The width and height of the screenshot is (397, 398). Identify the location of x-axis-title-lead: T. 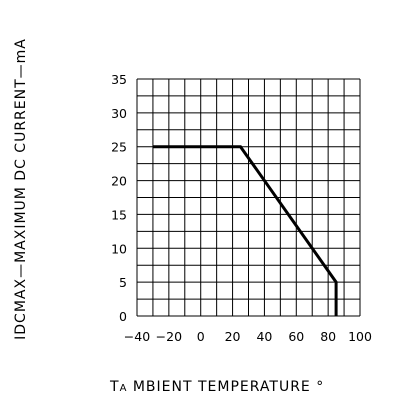
(114, 387).